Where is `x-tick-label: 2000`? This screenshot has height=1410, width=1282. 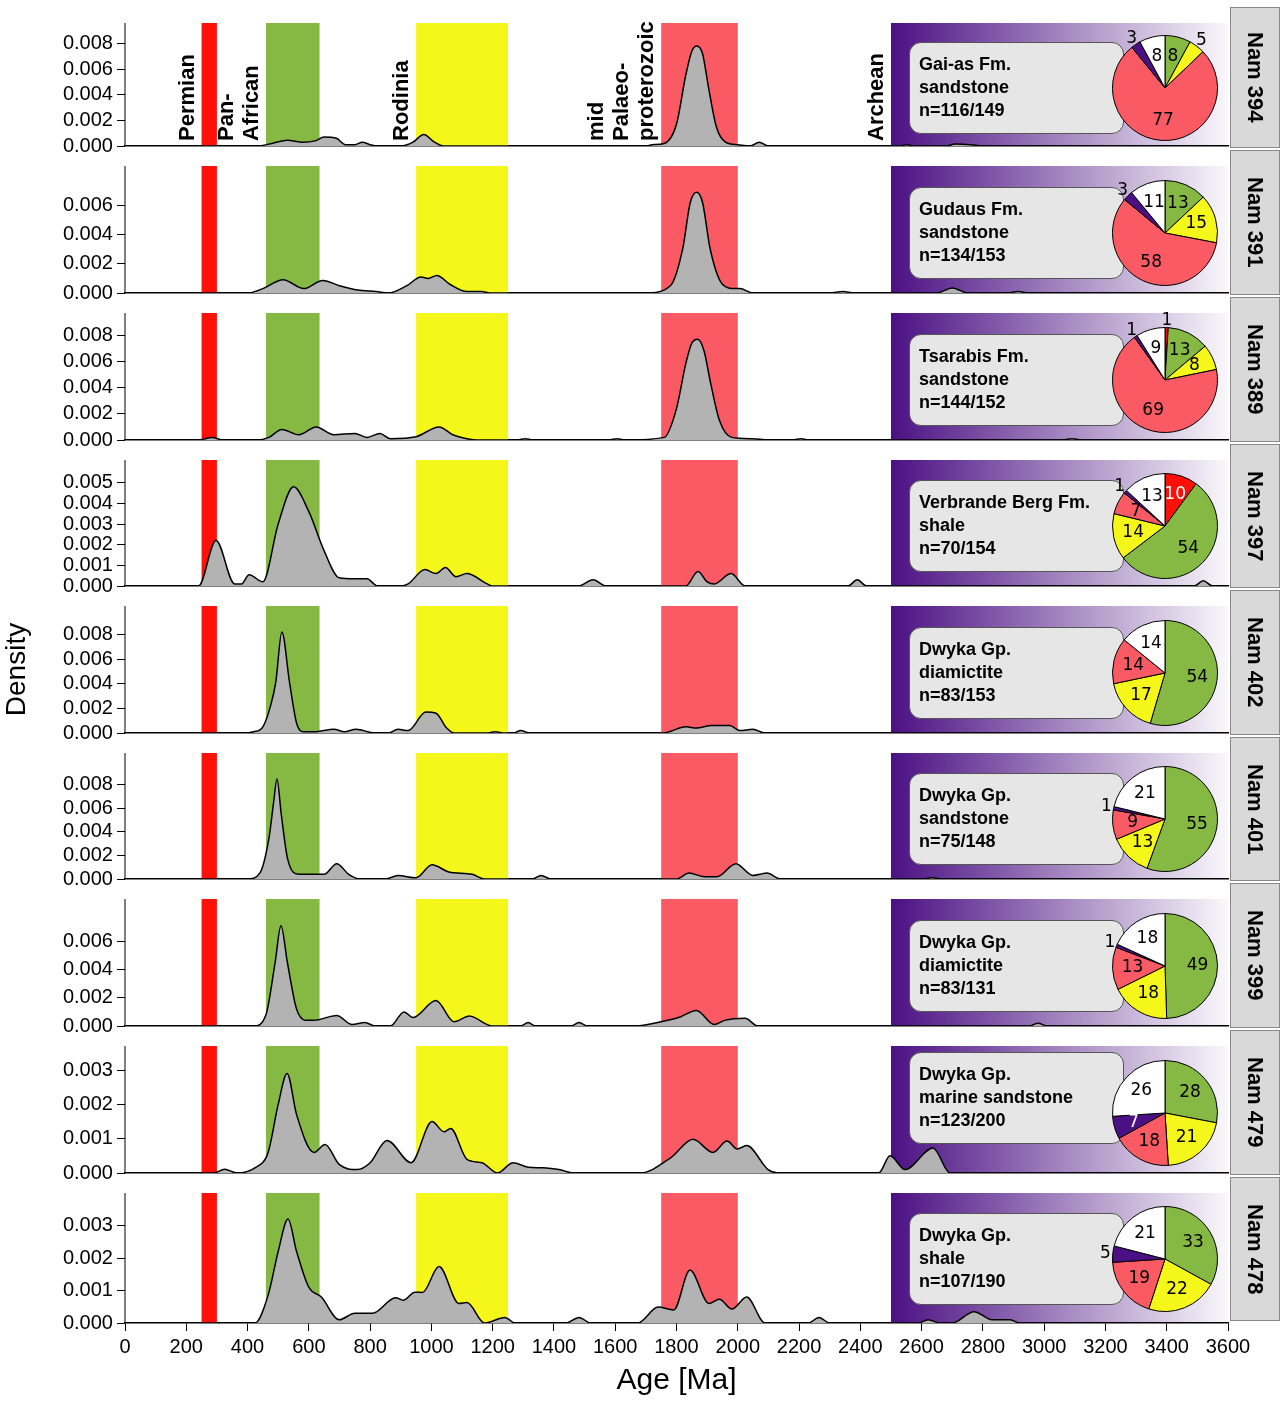 x-tick-label: 2000 is located at coordinates (738, 1345).